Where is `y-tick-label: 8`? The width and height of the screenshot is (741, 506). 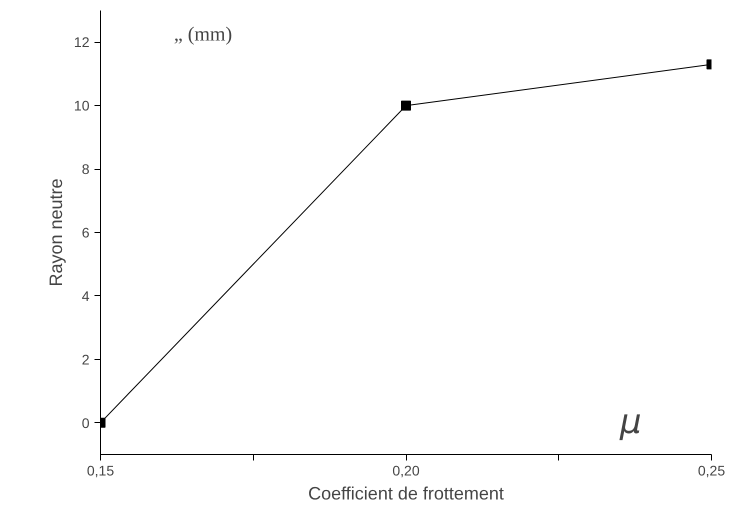 y-tick-label: 8 is located at coordinates (86, 169).